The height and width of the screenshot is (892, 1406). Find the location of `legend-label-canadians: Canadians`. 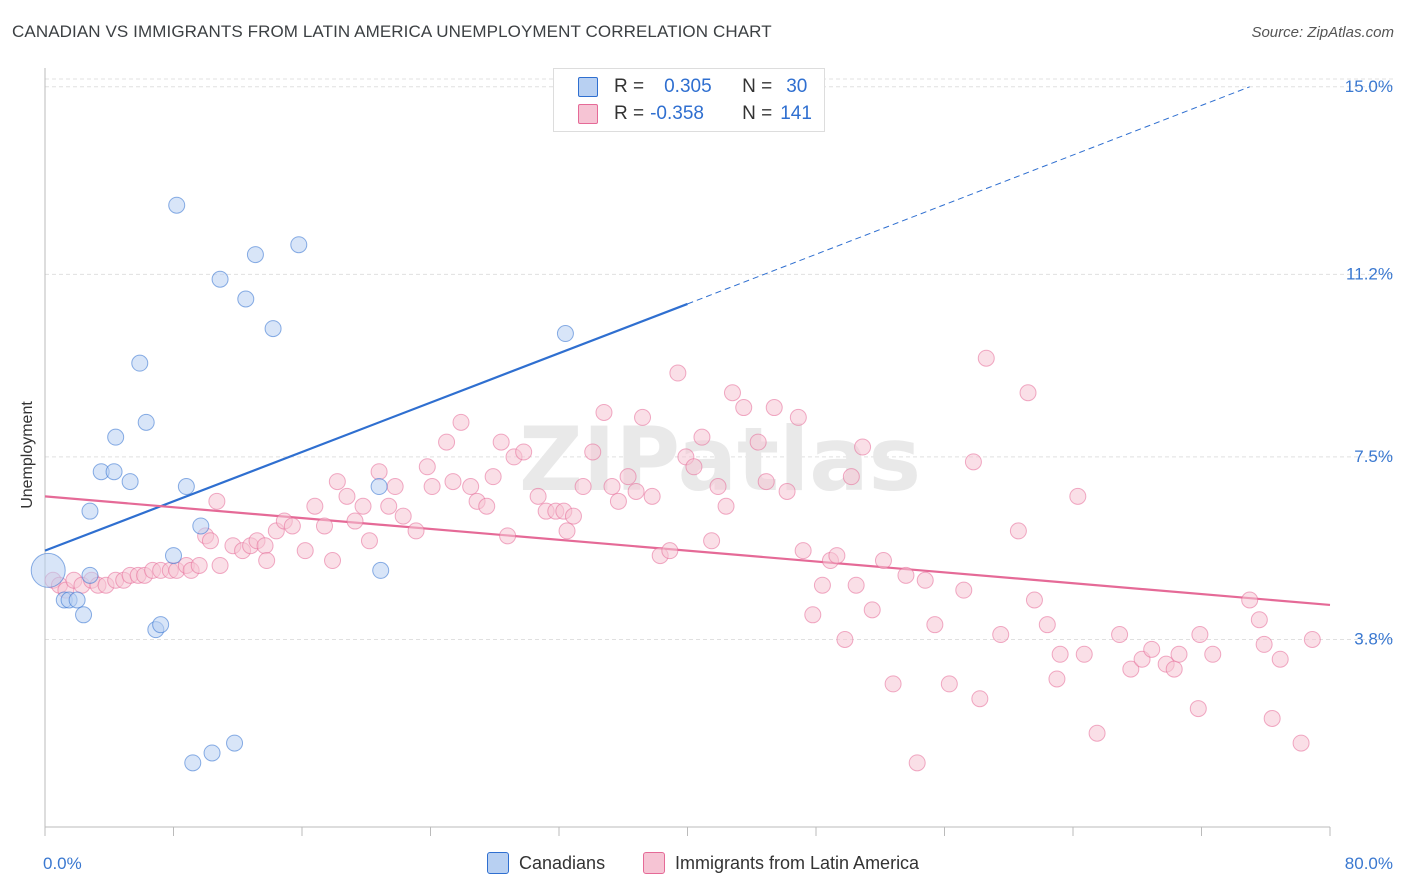

legend-label-canadians: Canadians is located at coordinates (562, 862).